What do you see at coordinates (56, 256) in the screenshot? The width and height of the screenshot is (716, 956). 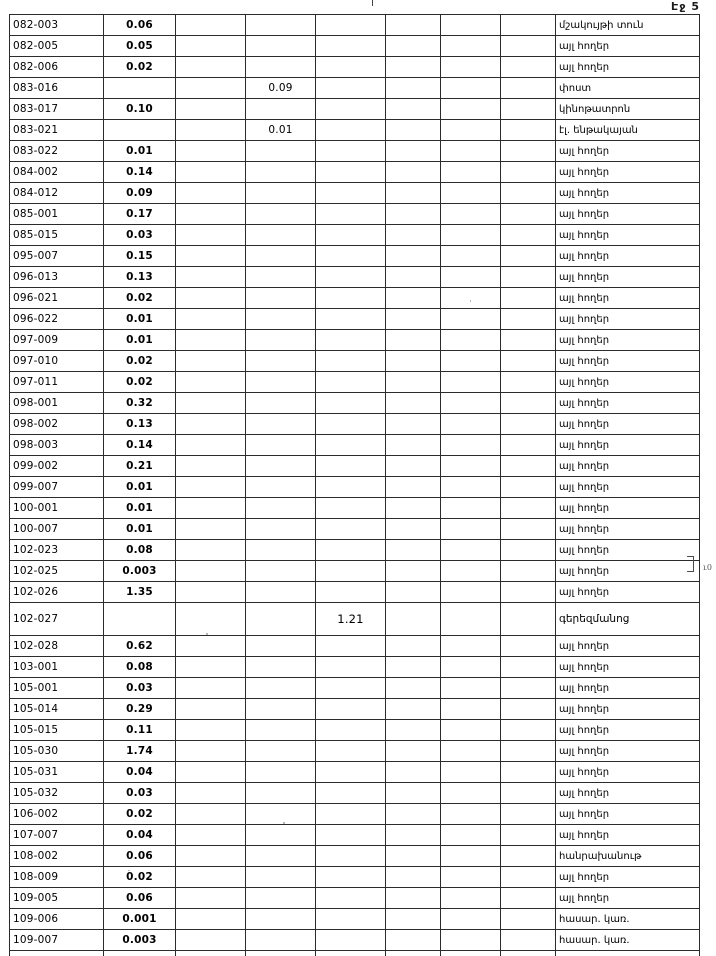 I see `cell-parcel-code: 095-007` at bounding box center [56, 256].